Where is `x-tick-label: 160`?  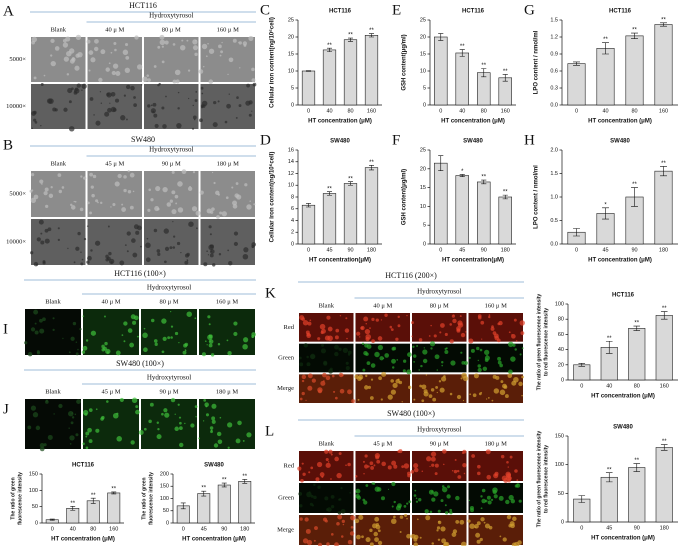
x-tick-label: 160 is located at coordinates (664, 386).